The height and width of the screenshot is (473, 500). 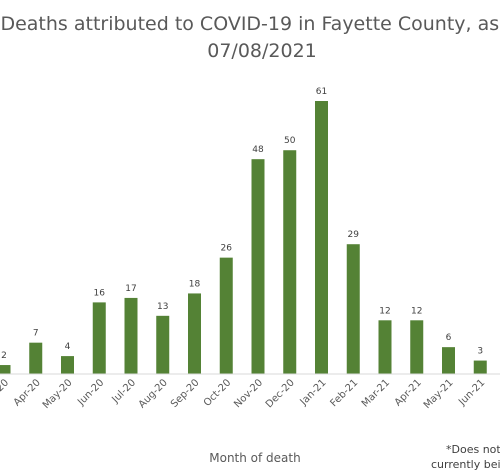 I want to click on tick-label-sep-20: Sep-20, so click(x=185, y=393).